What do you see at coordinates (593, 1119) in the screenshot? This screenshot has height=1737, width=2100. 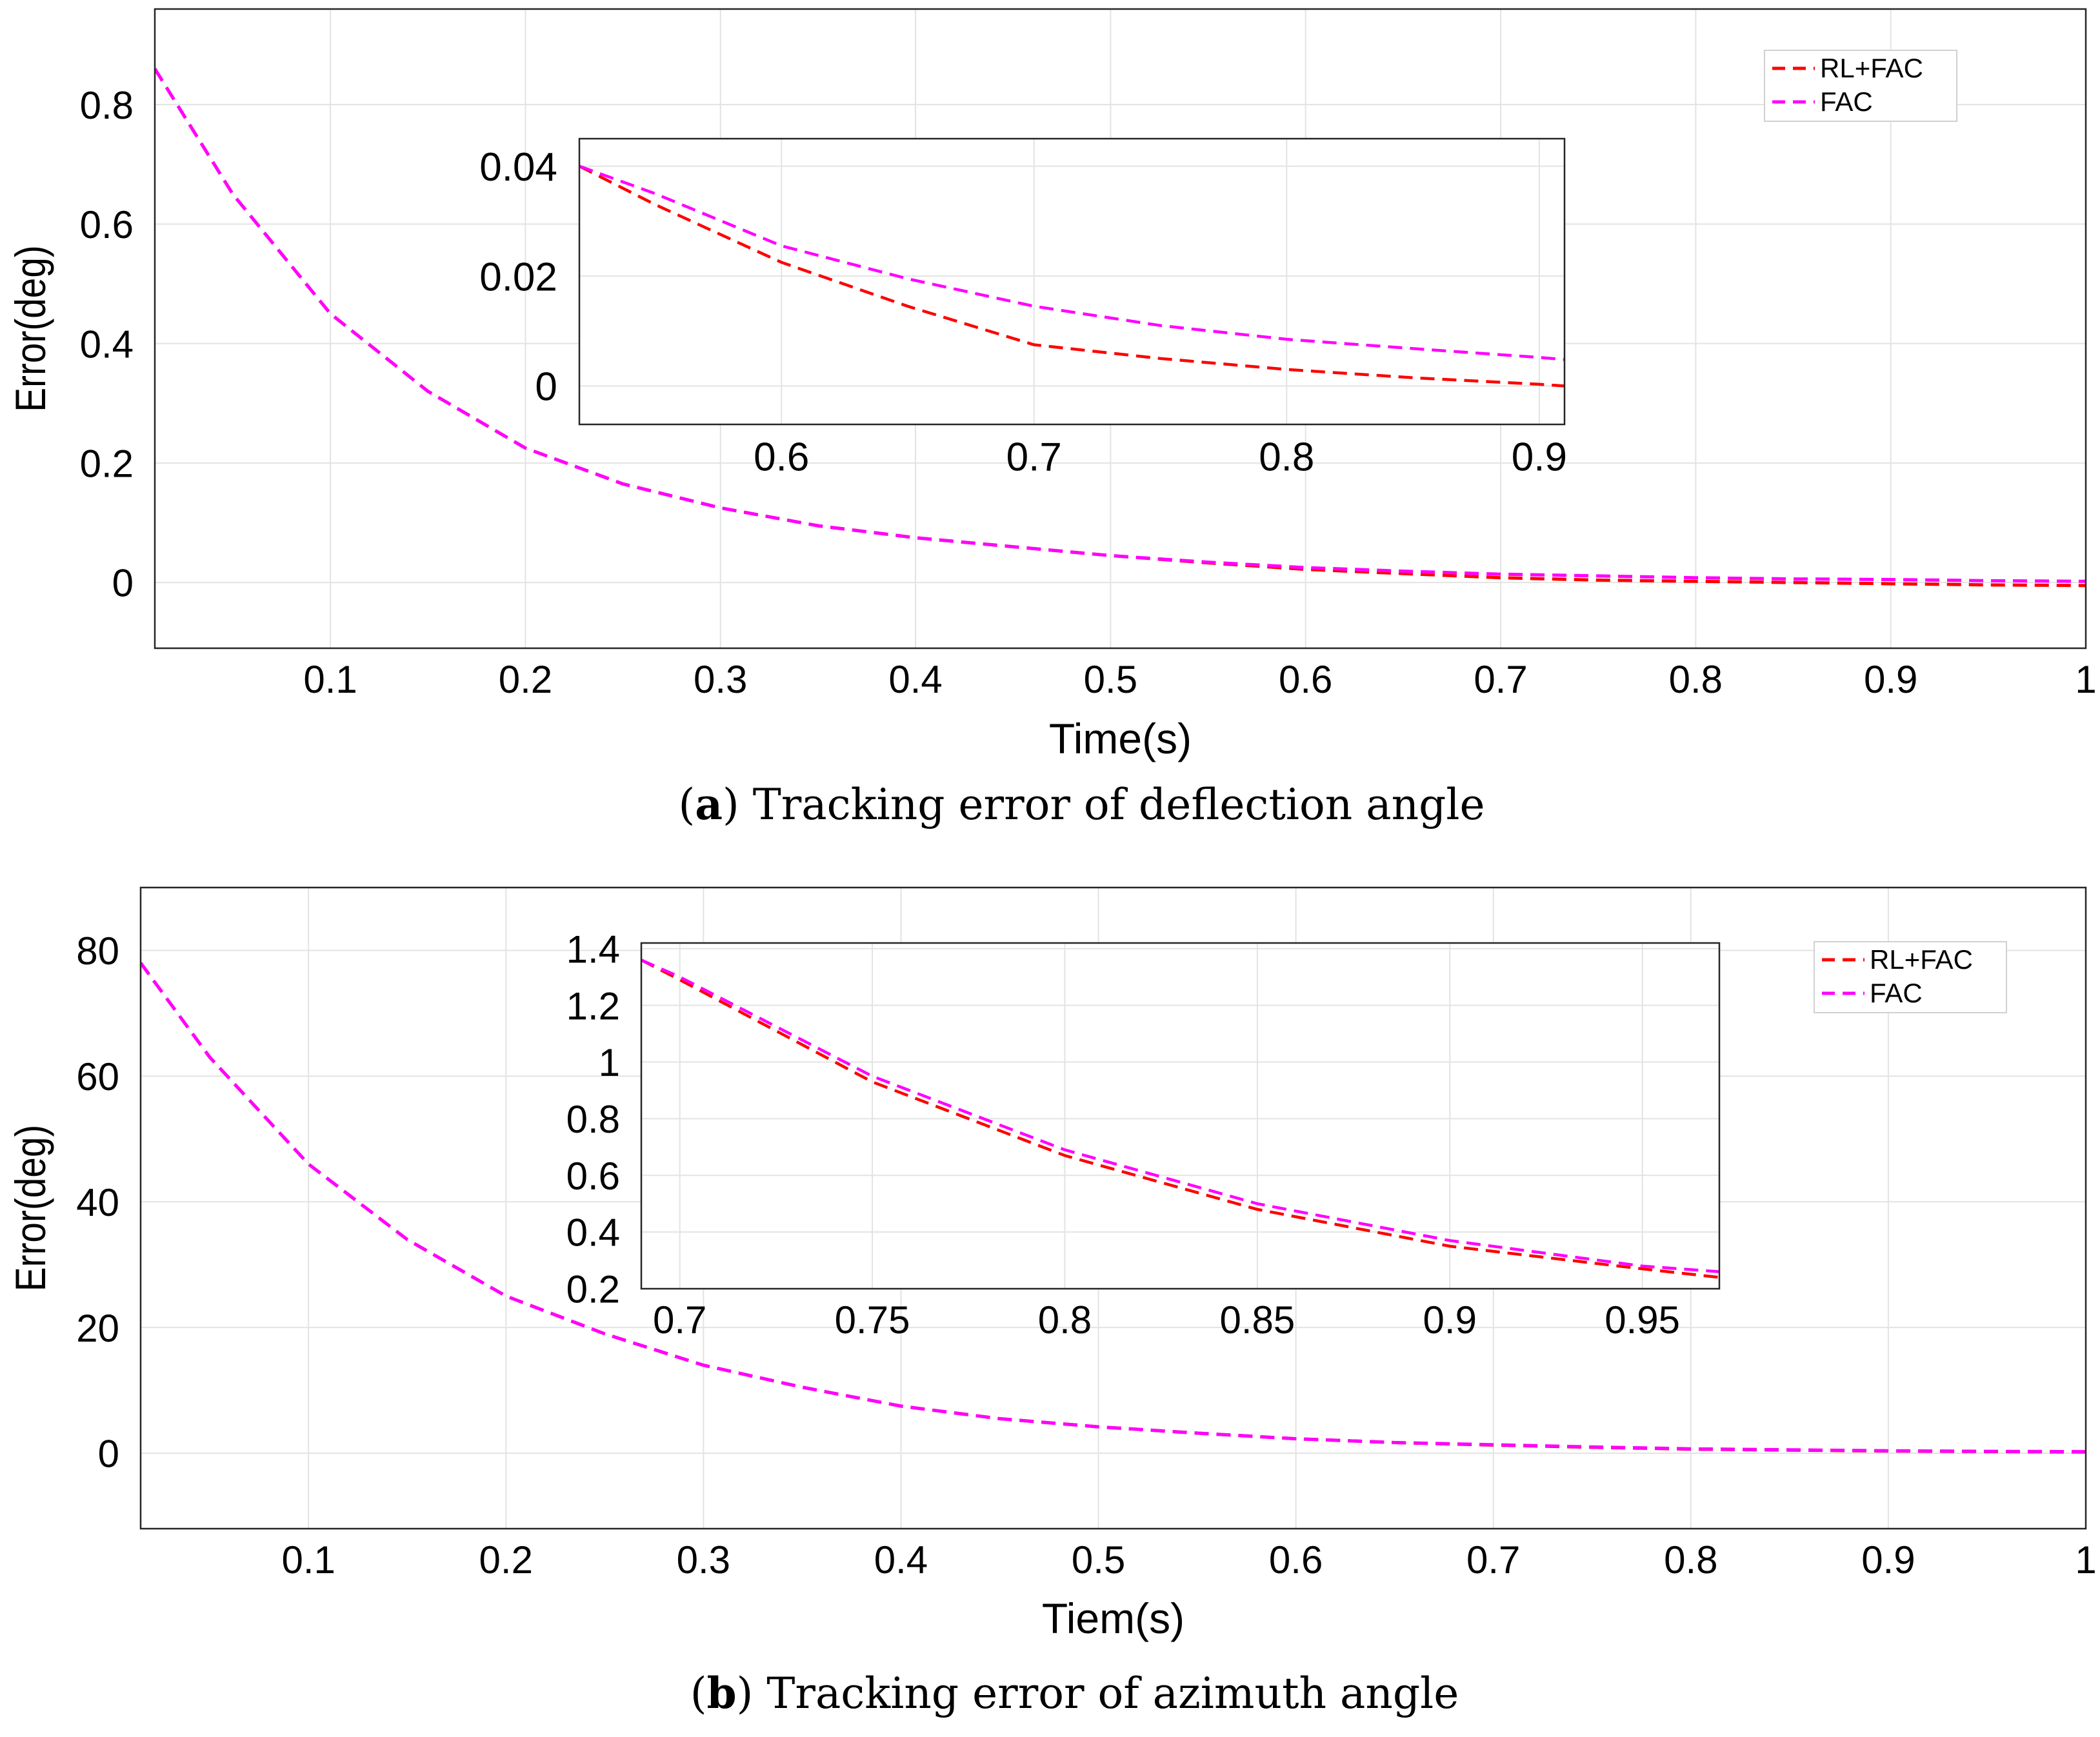 I see `panel-b-inset-y-tick-label: 0.8` at bounding box center [593, 1119].